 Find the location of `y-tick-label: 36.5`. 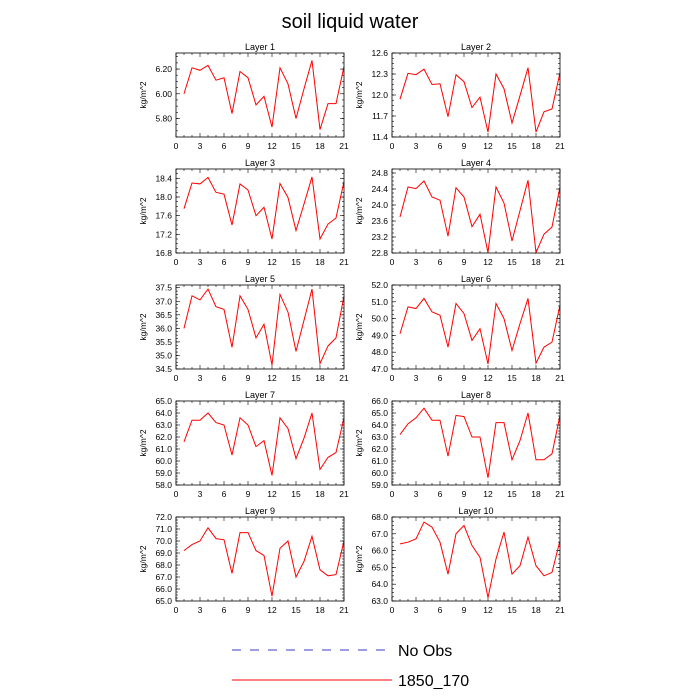

y-tick-label: 36.5 is located at coordinates (163, 315).